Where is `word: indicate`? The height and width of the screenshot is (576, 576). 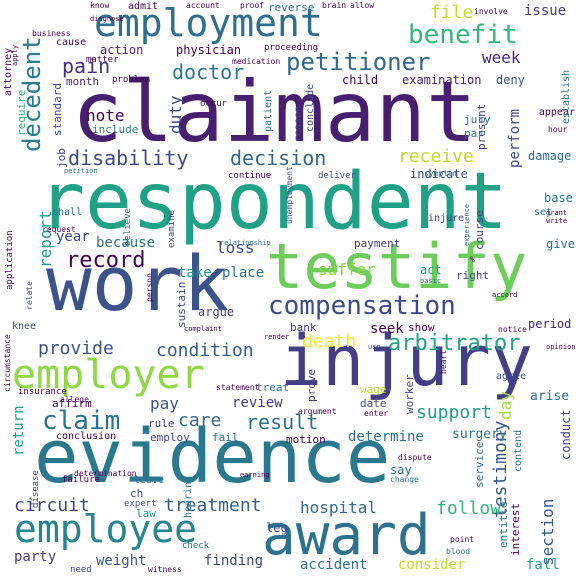
word: indicate is located at coordinates (439, 174).